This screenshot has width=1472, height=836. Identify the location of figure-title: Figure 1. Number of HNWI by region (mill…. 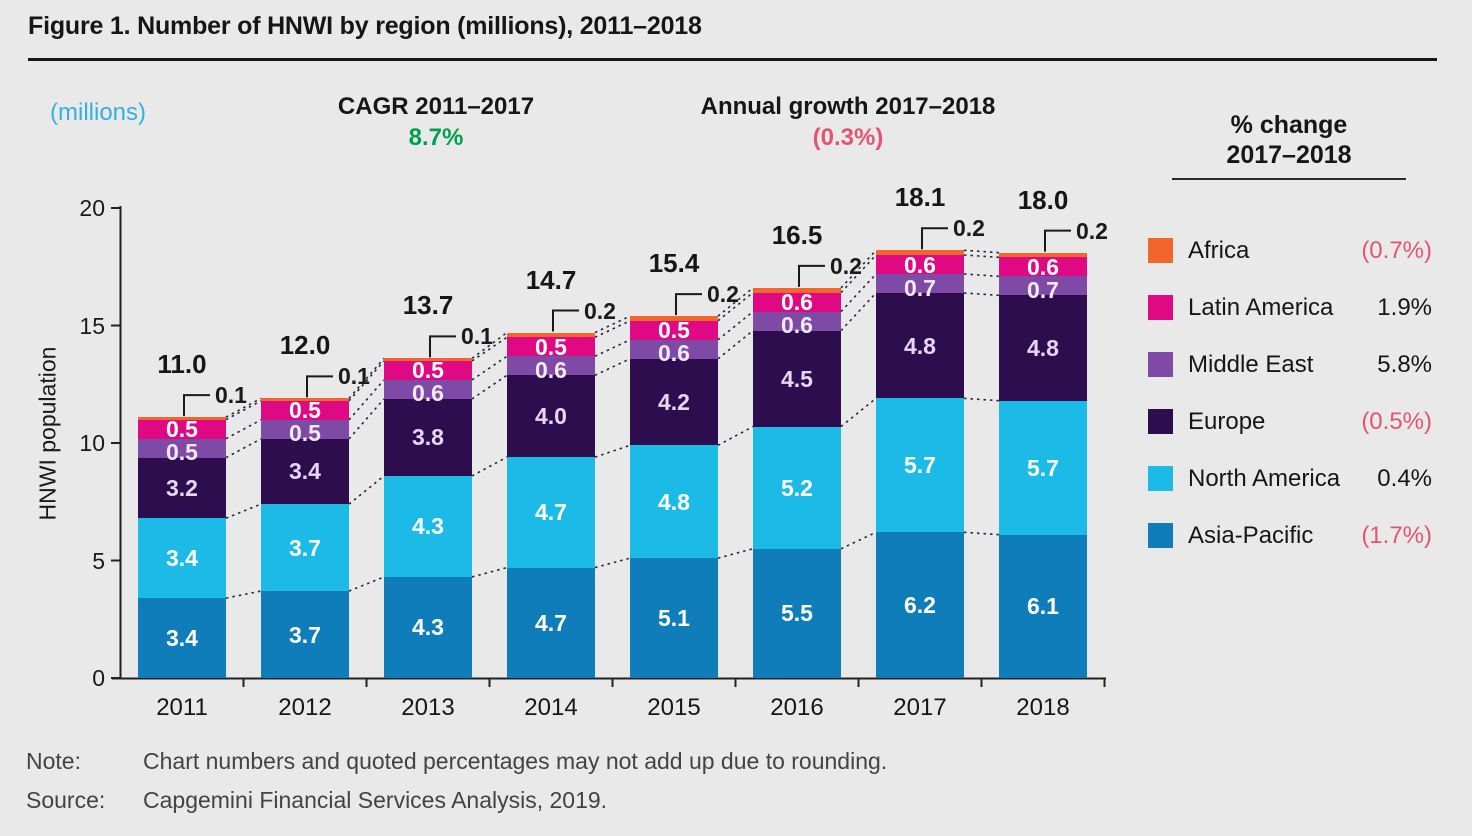
(365, 26).